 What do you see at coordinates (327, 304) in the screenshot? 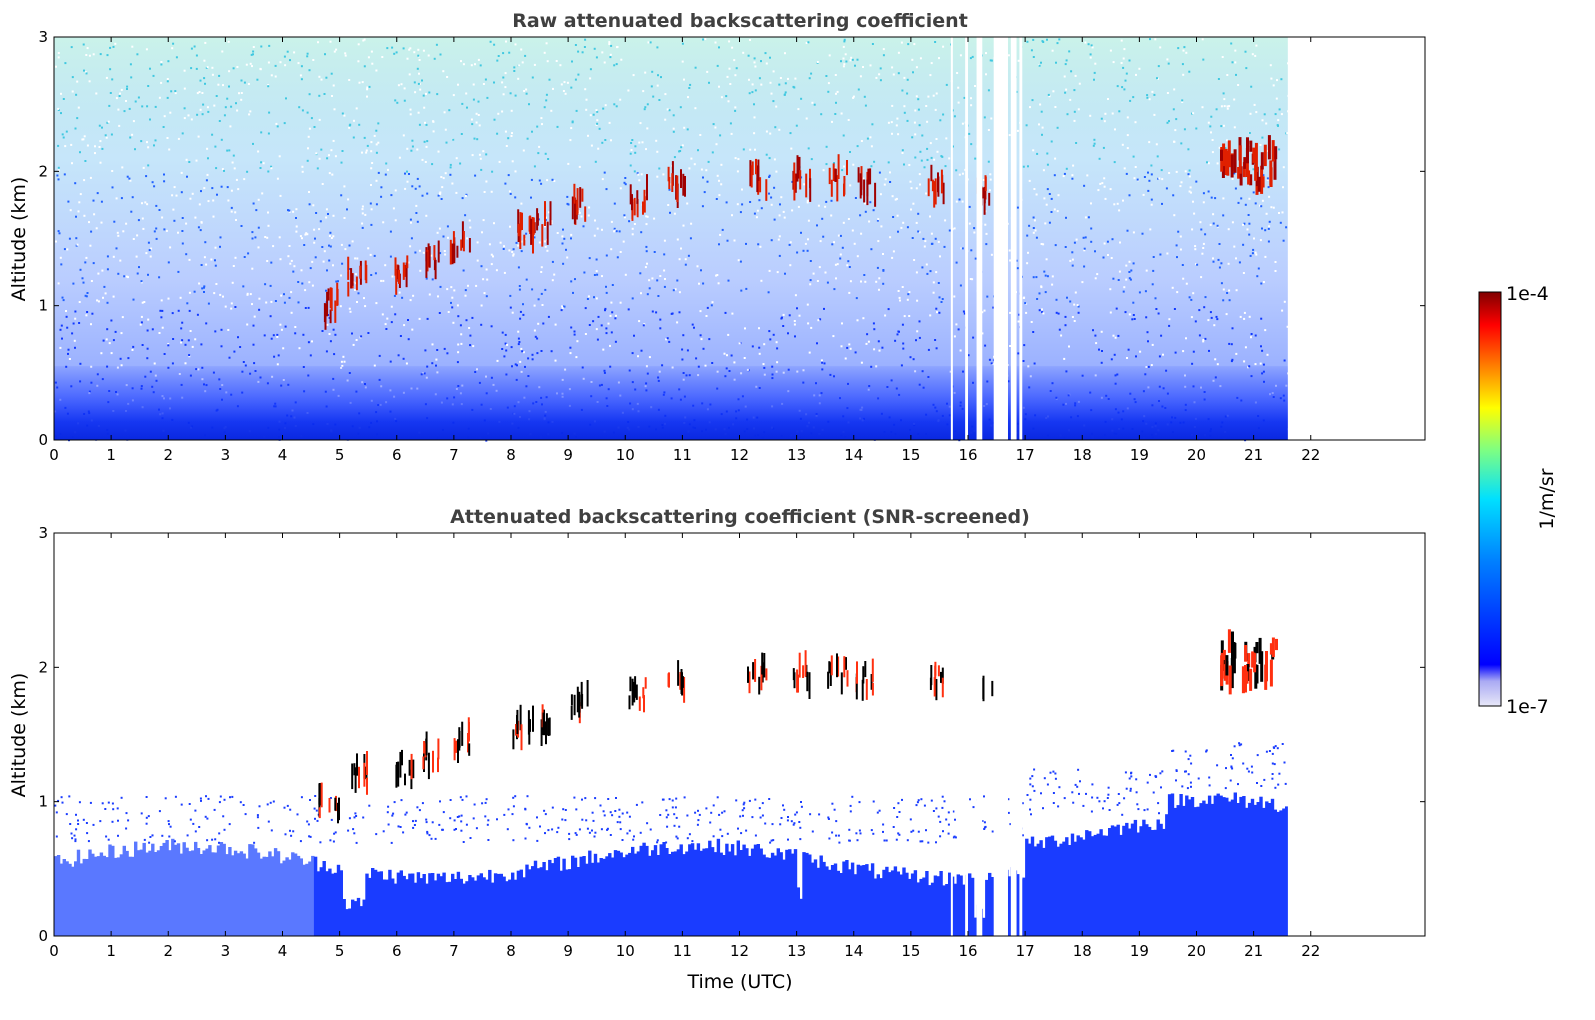
I see `cloud-pixel` at bounding box center [327, 304].